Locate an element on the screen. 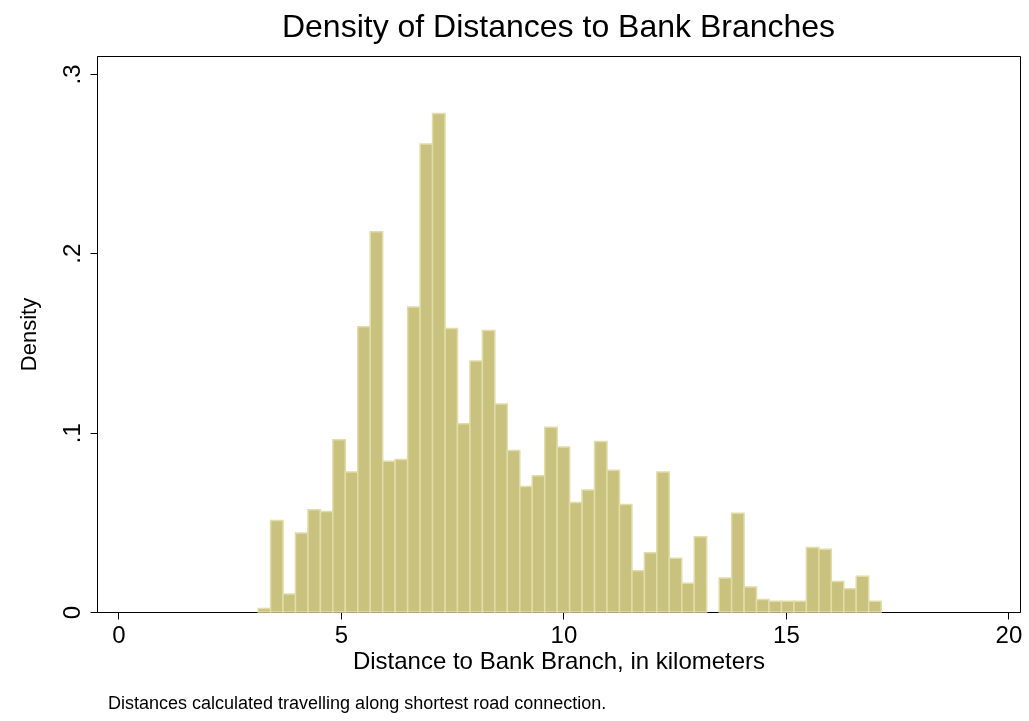 The image size is (1029, 721). x-axis-title: Distance to Bank Branch, in kilometers is located at coordinates (559, 660).